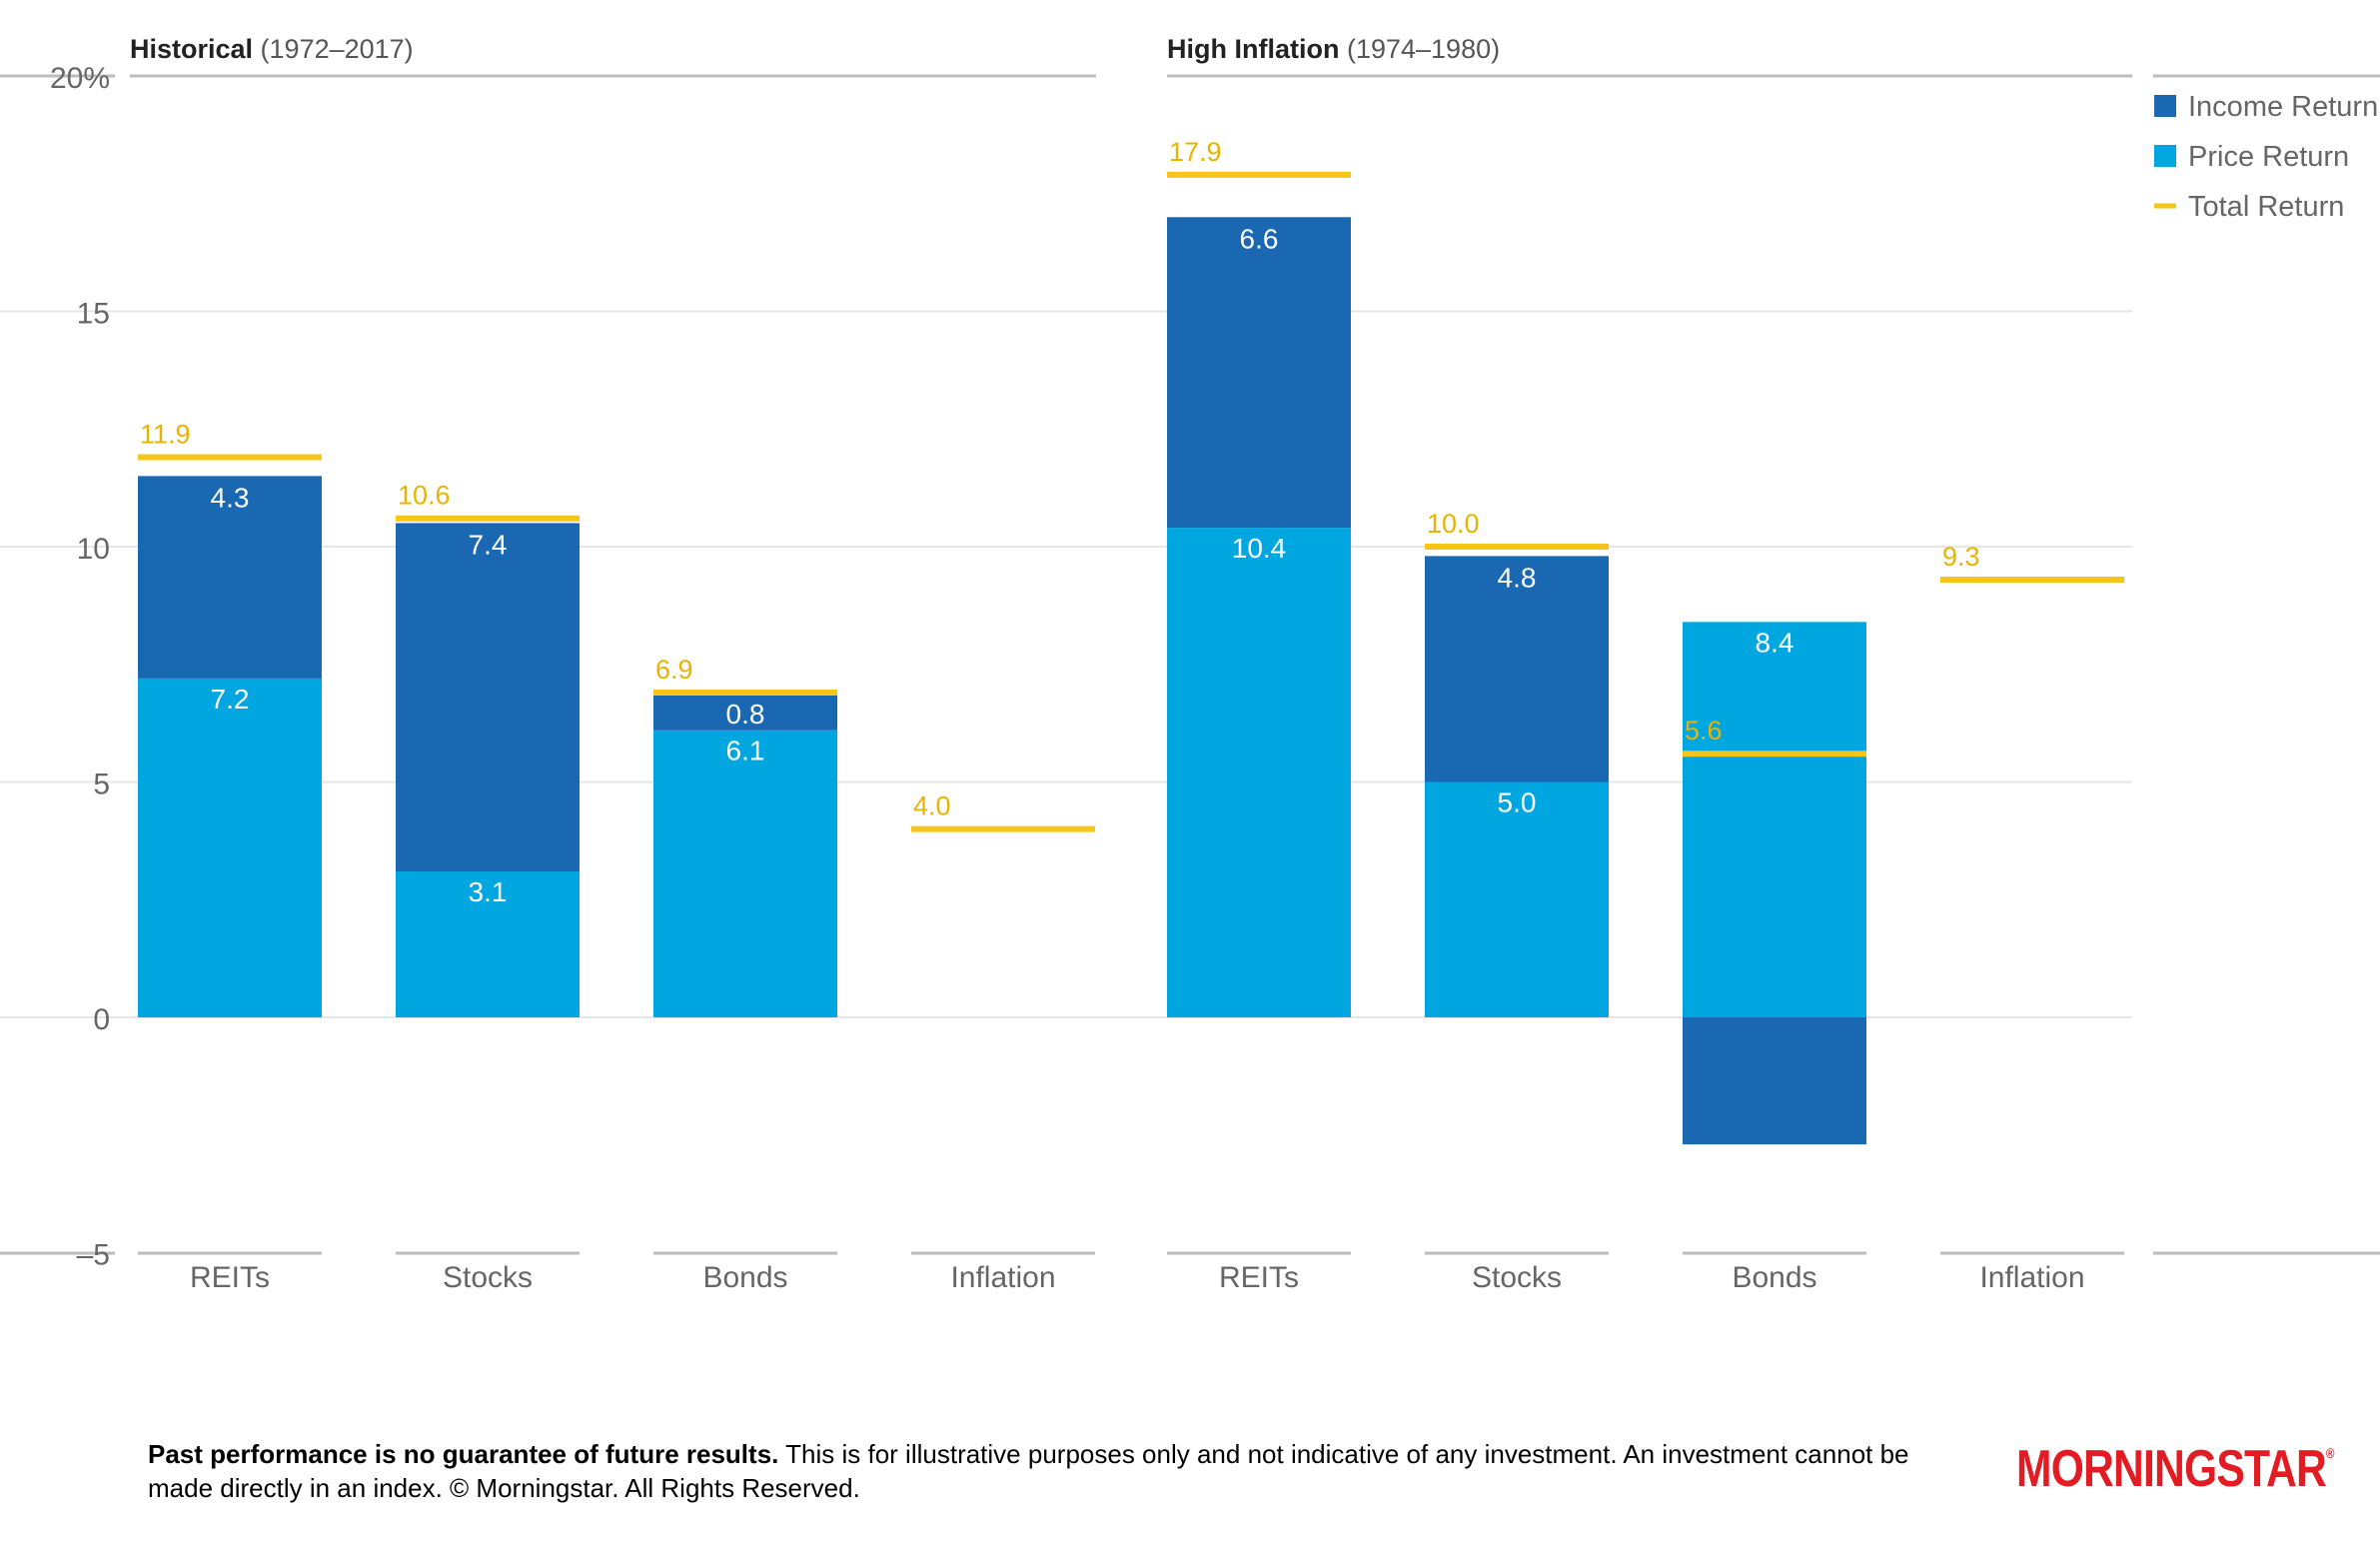 Image resolution: width=2380 pixels, height=1550 pixels. I want to click on total-return-label: 11.9, so click(166, 435).